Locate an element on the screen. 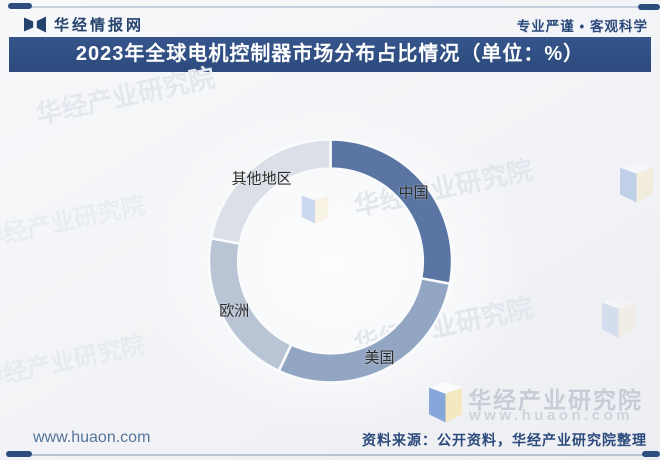  top-right-dash is located at coordinates (649, 7).